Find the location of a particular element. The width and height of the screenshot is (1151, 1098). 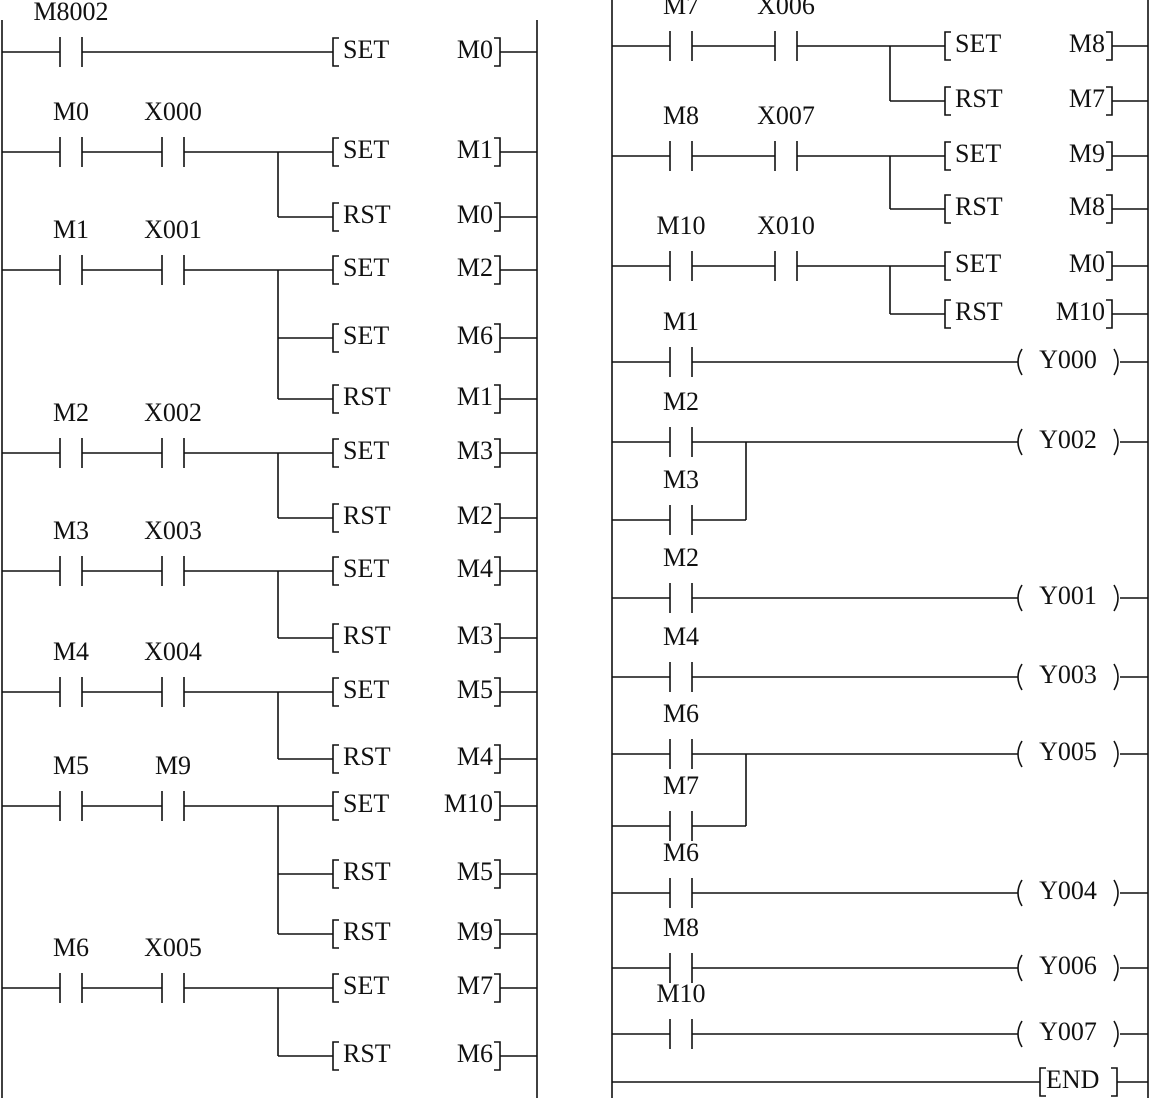

contact-label: X002 is located at coordinates (173, 412).